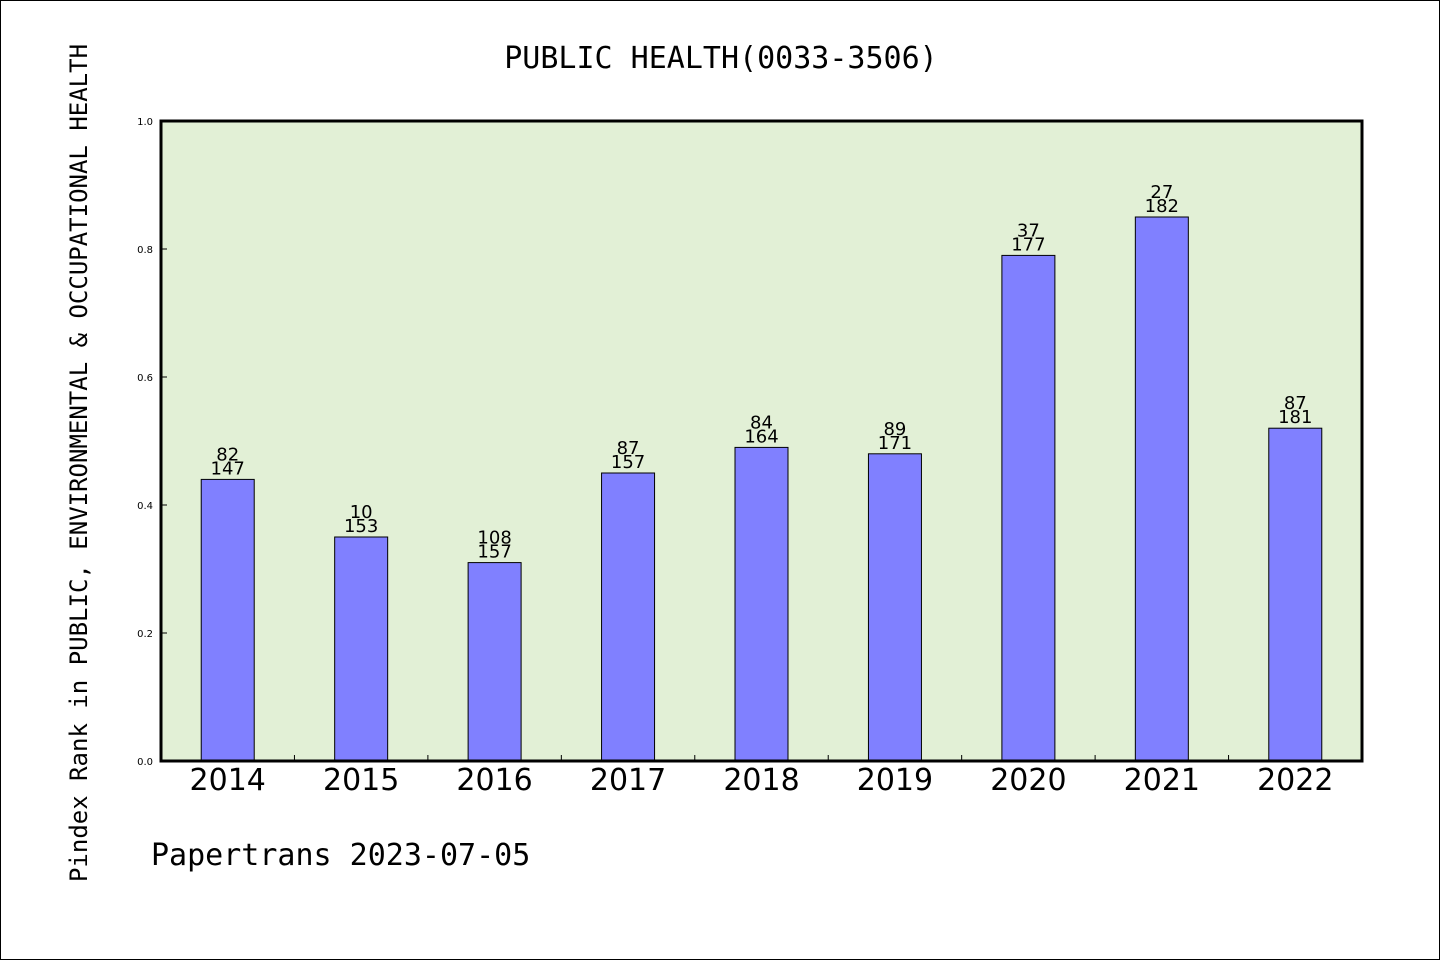  Describe the element at coordinates (145, 250) in the screenshot. I see `y-tick-label: 0.8` at that location.